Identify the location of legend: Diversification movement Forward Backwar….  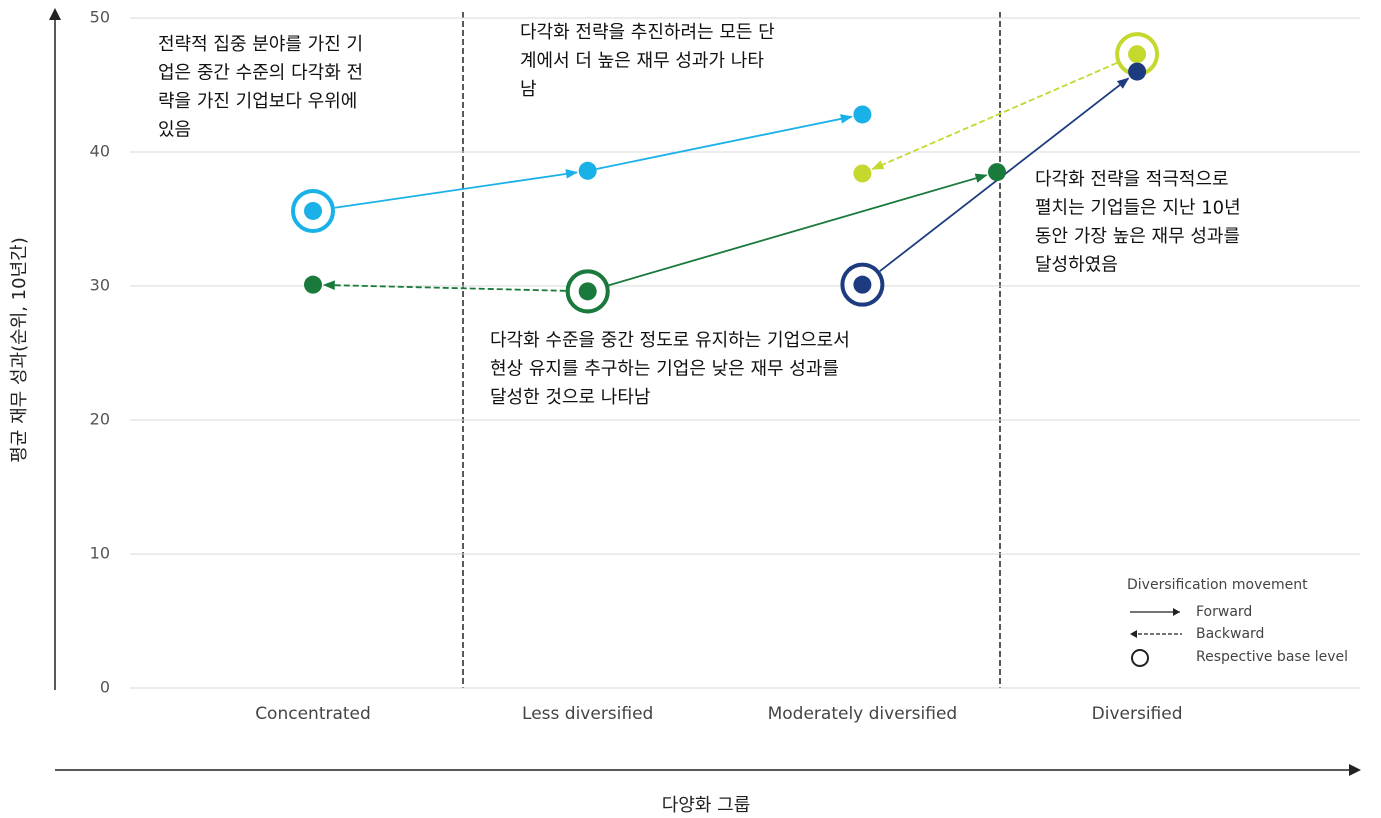
(1237, 622).